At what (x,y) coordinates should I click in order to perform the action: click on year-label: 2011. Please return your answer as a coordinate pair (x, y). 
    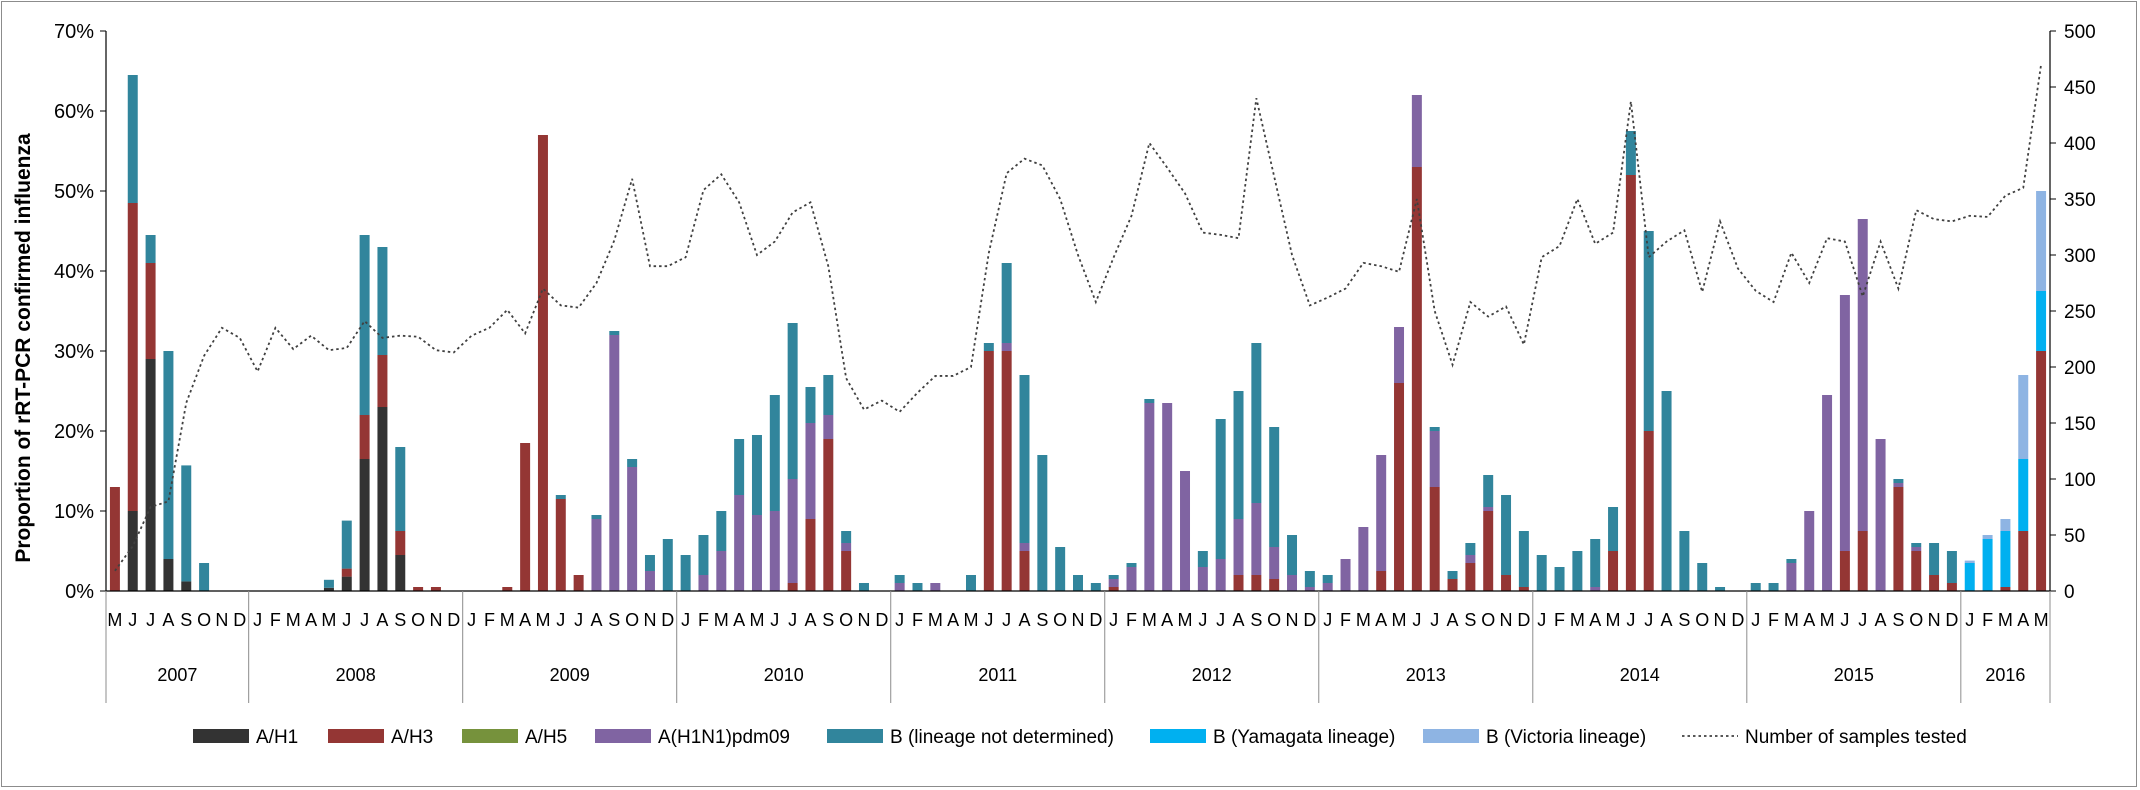
    Looking at the image, I should click on (997, 675).